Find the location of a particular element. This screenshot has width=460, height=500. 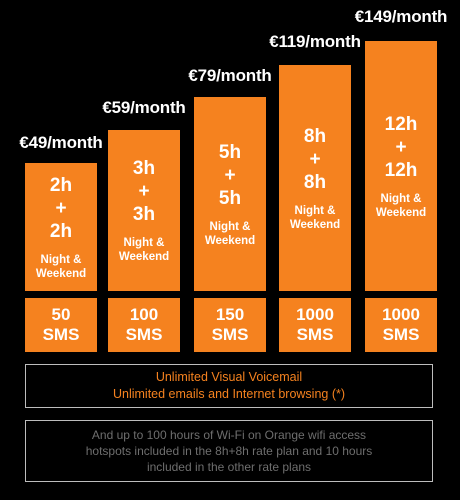

plan-hours: 3h + 3h is located at coordinates (144, 191).